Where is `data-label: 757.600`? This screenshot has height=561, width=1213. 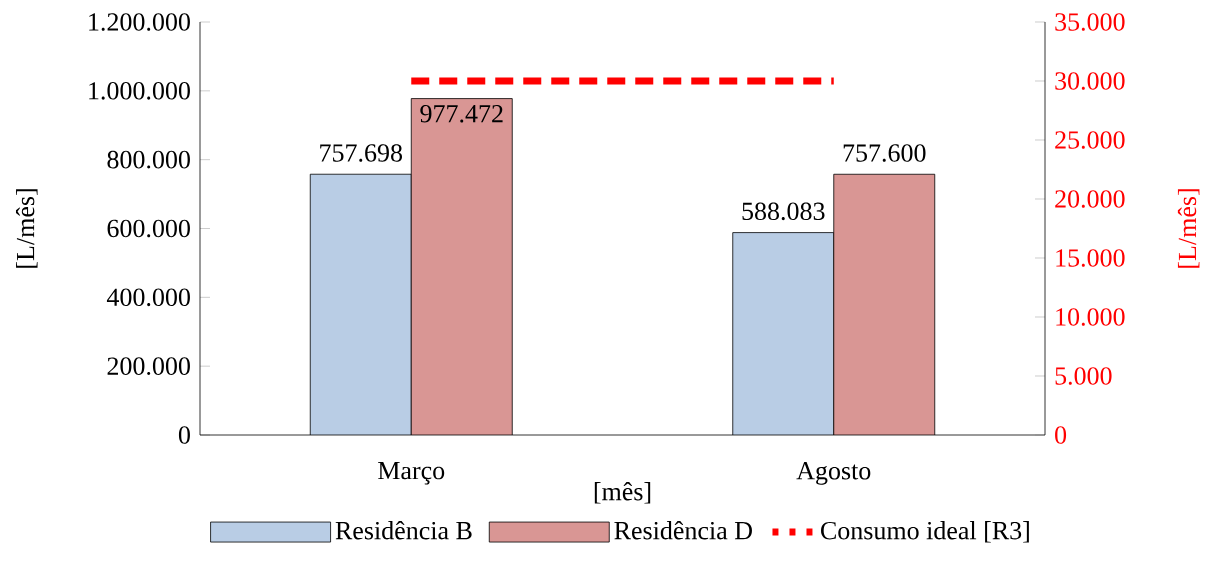 data-label: 757.600 is located at coordinates (884, 153).